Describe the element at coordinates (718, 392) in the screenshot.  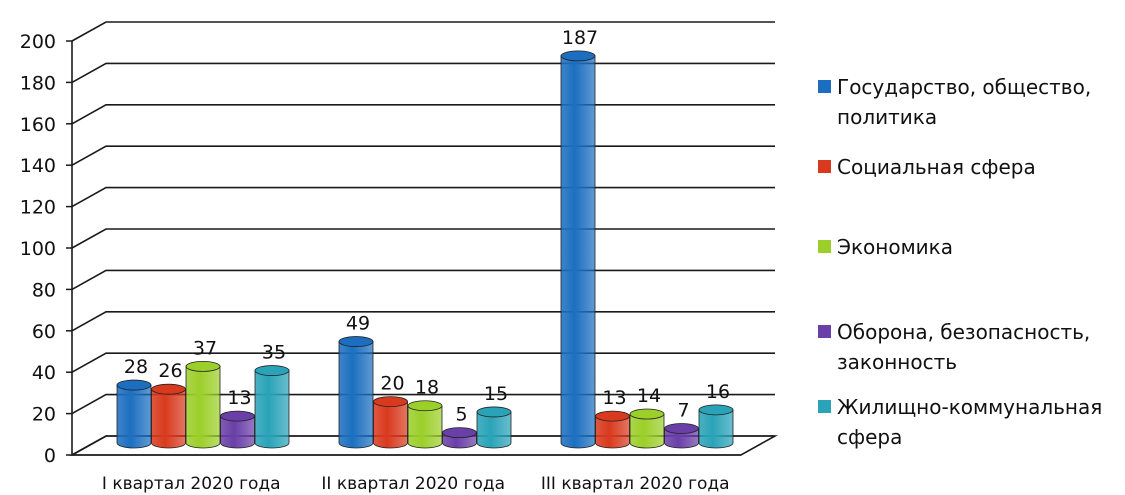
I see `data-label: 16` at that location.